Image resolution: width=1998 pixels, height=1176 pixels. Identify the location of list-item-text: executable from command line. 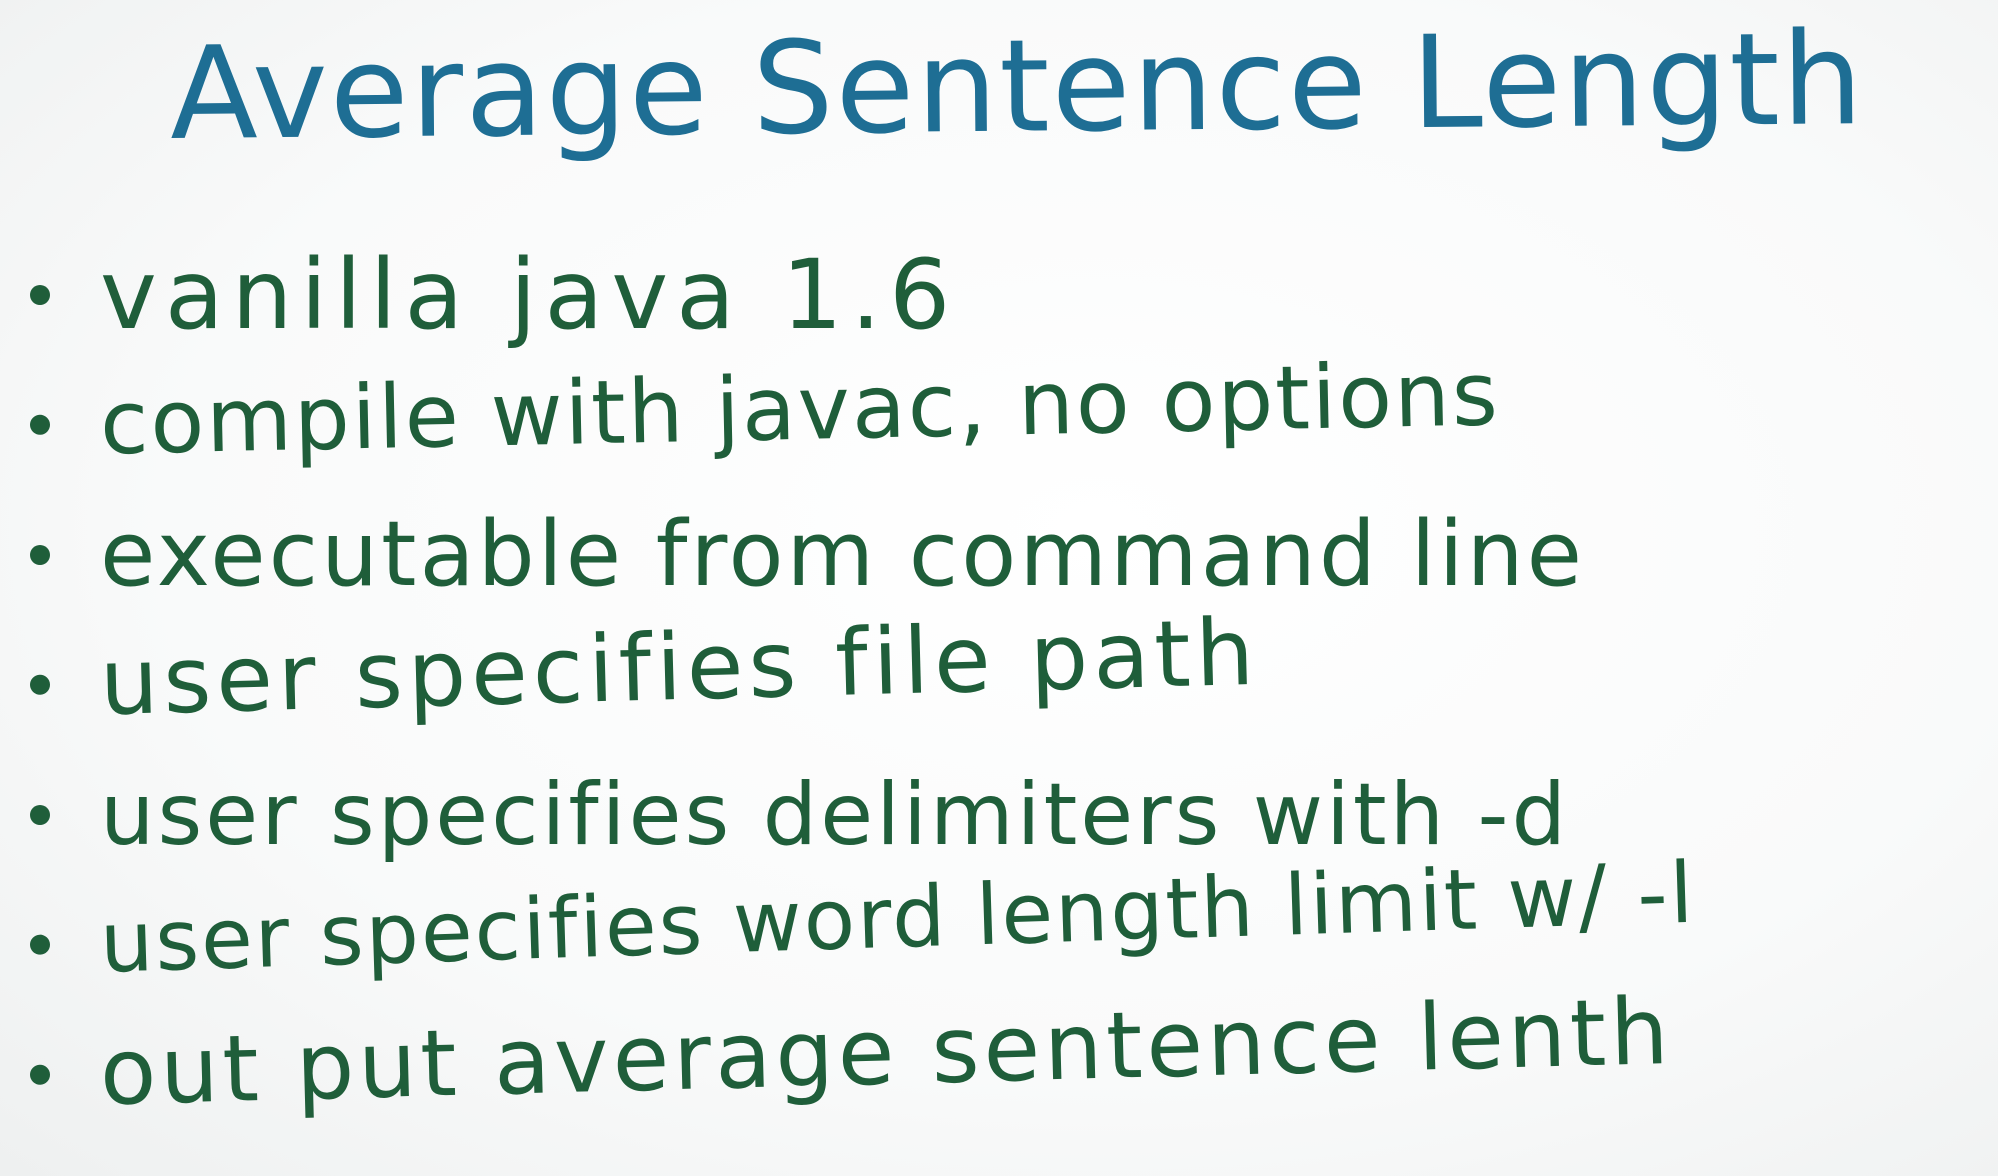
(843, 554).